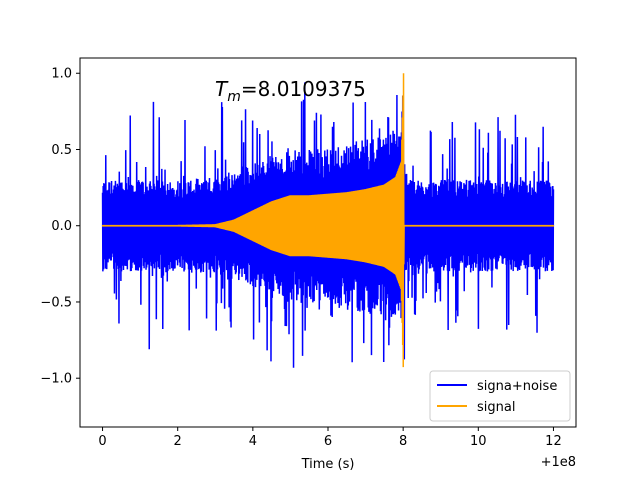  I want to click on y-tick-label: −1.0, so click(56, 379).